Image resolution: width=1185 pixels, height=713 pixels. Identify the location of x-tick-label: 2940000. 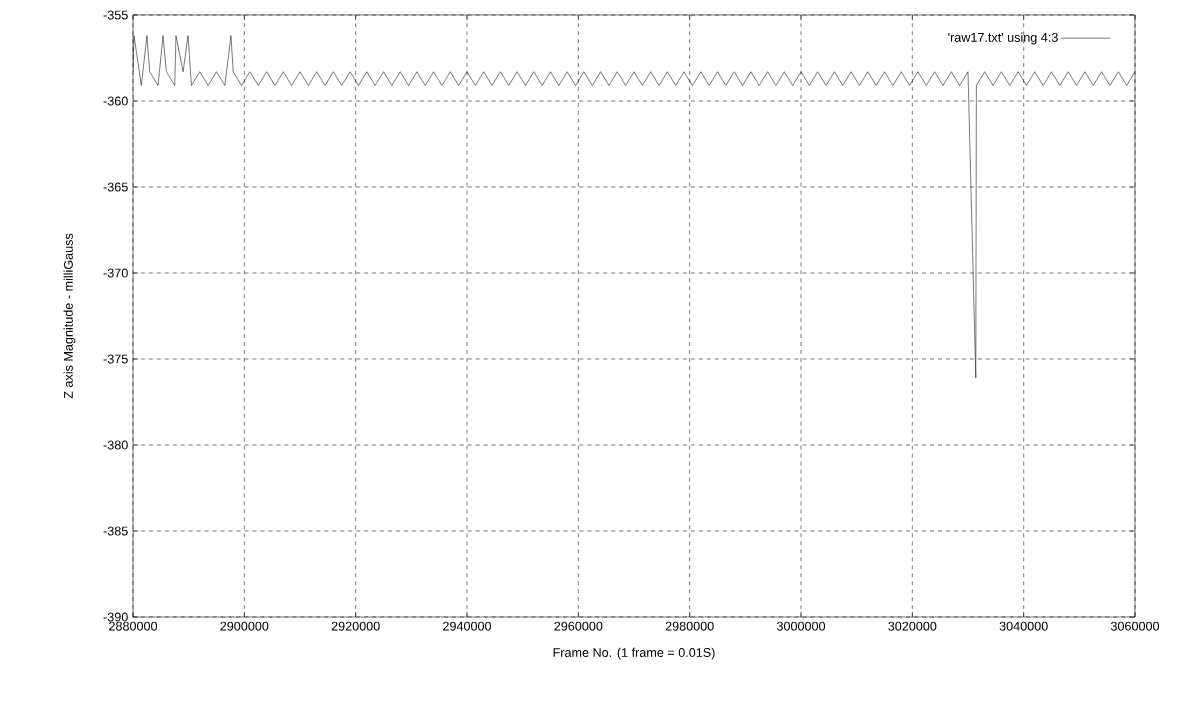
(467, 626).